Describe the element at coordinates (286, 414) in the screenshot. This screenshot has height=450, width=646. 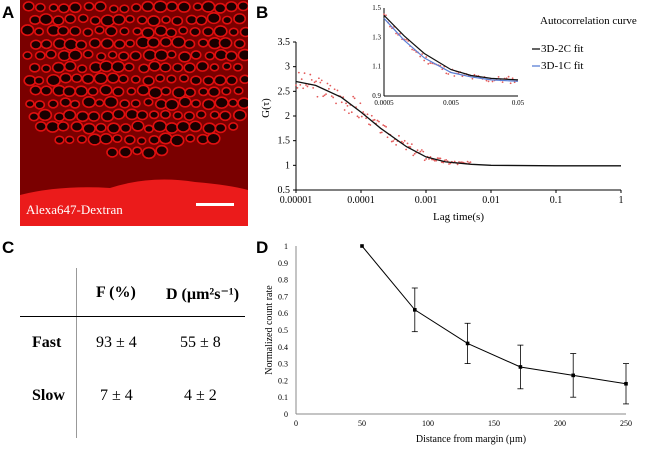
I see `y-tick-label: 0` at that location.